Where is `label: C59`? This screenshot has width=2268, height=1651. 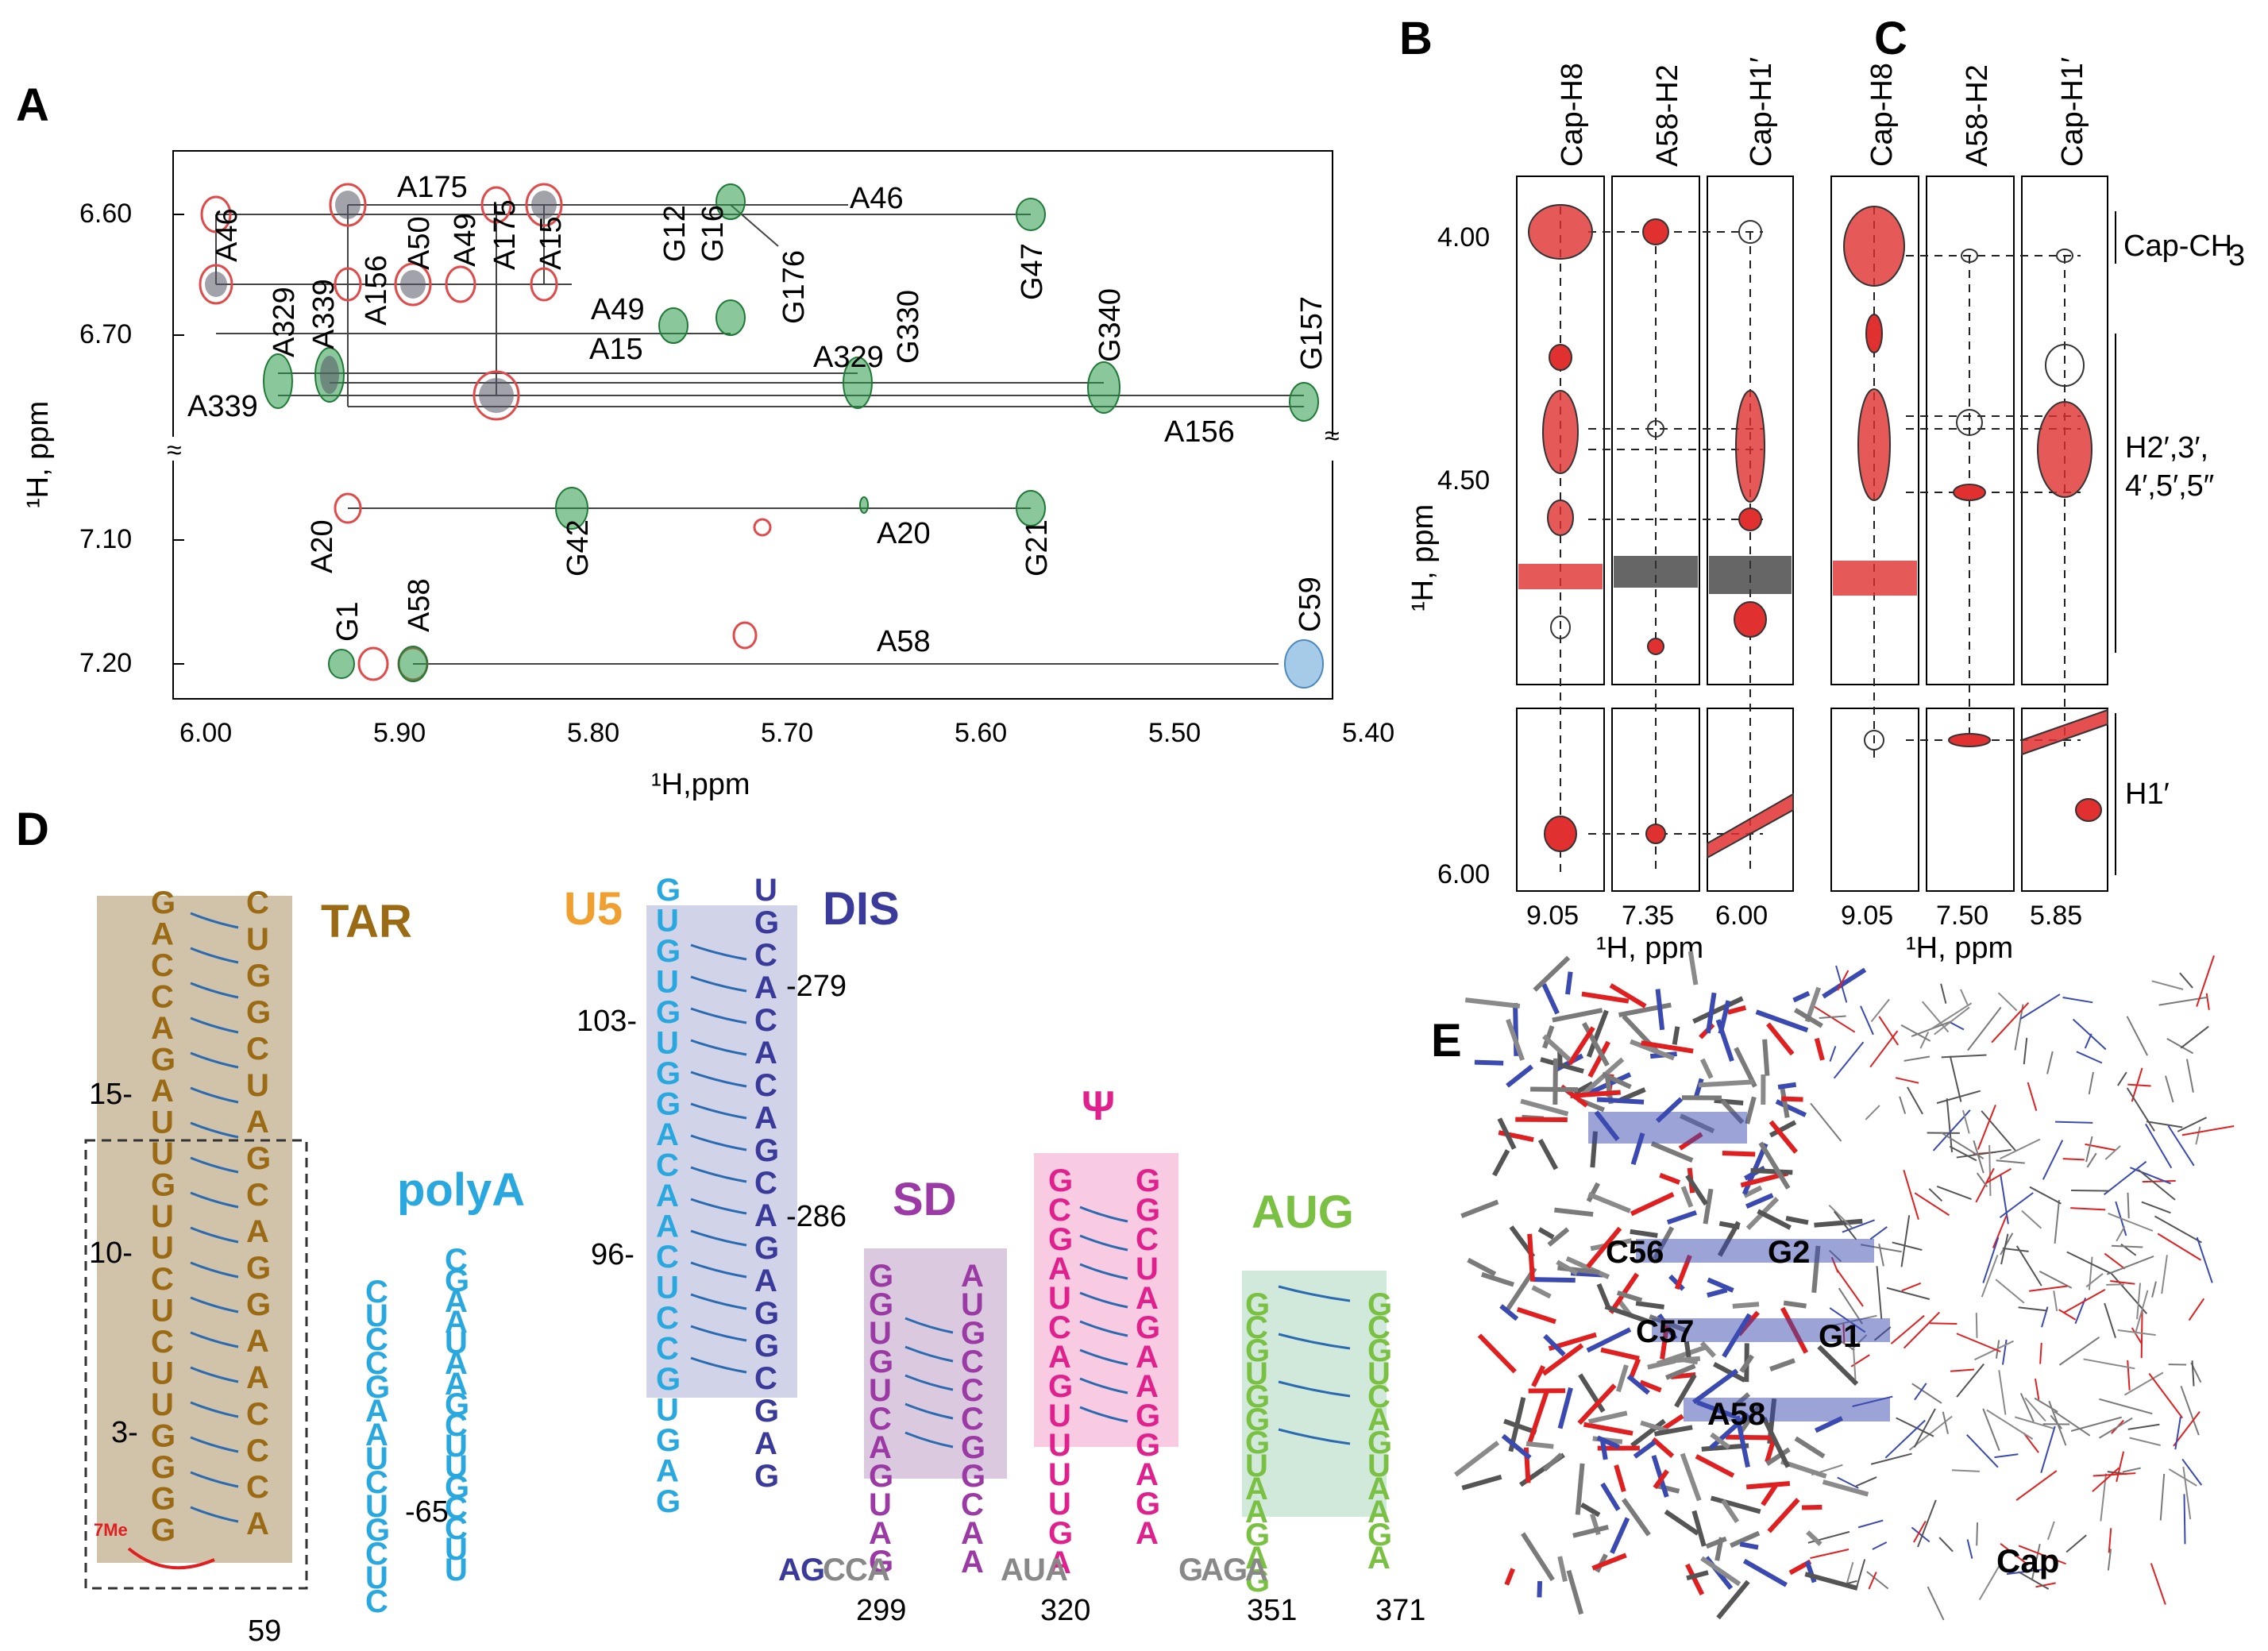
label: C59 is located at coordinates (1310, 604).